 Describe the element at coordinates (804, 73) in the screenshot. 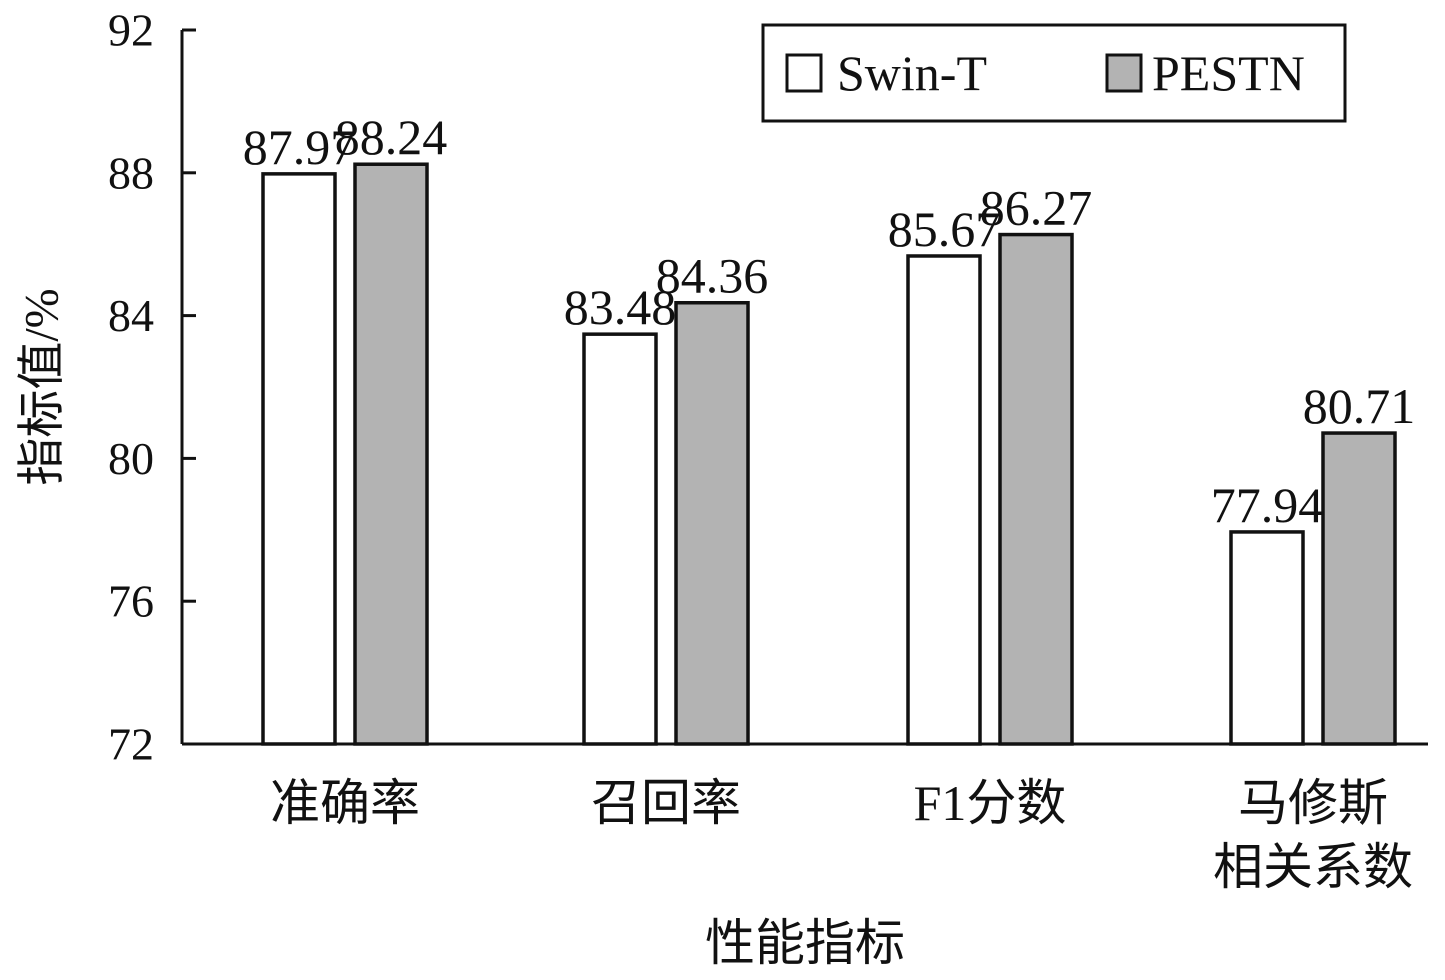

I see `legend-swatch-swin-t` at that location.